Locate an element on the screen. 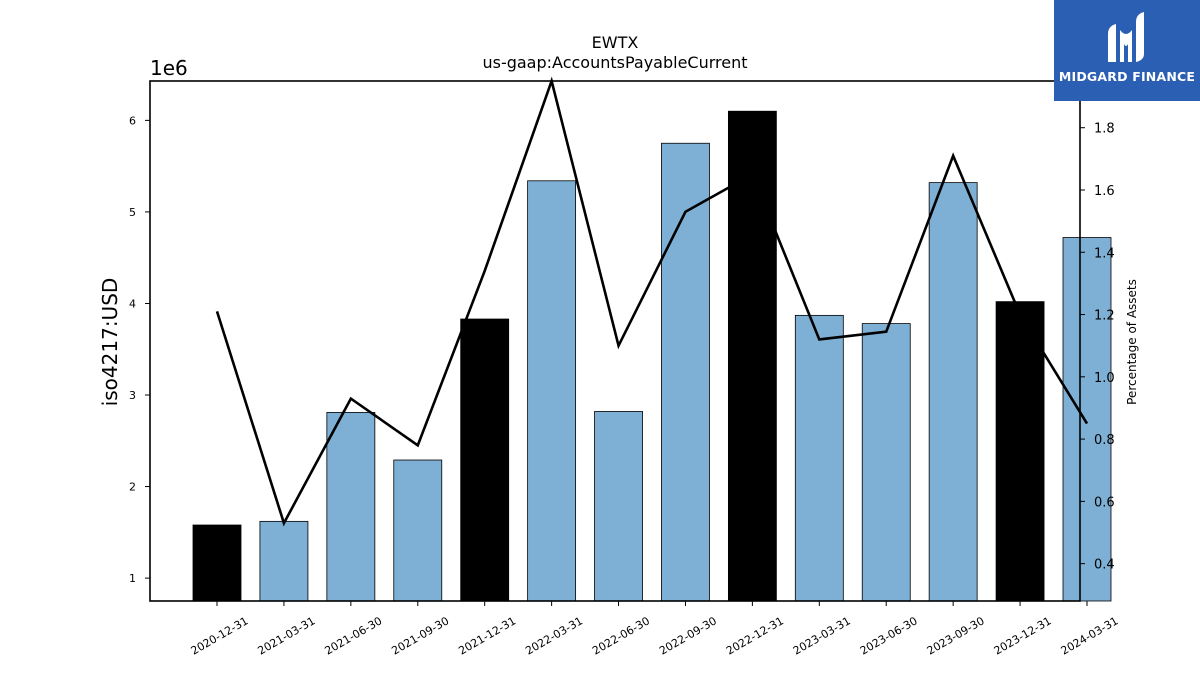 The image size is (1200, 675). x-tick-label-2023-03-31: 2023-03-31 is located at coordinates (822, 635).